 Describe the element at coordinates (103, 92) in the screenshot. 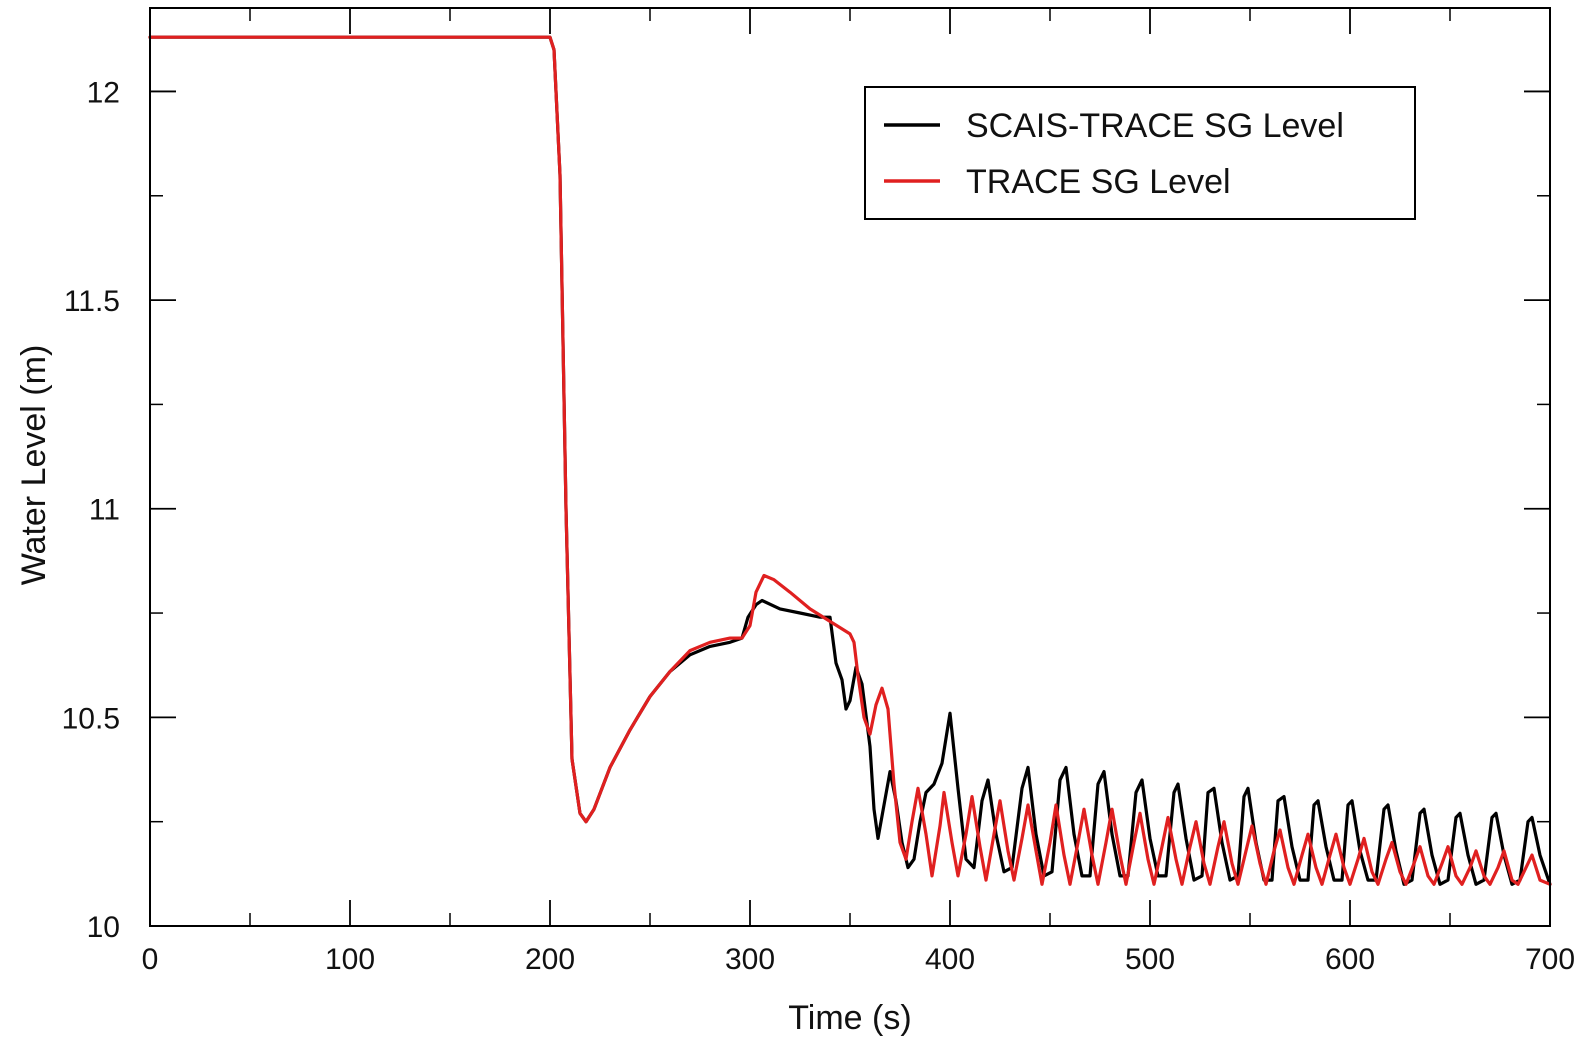

I see `y-tick-label: 12` at that location.